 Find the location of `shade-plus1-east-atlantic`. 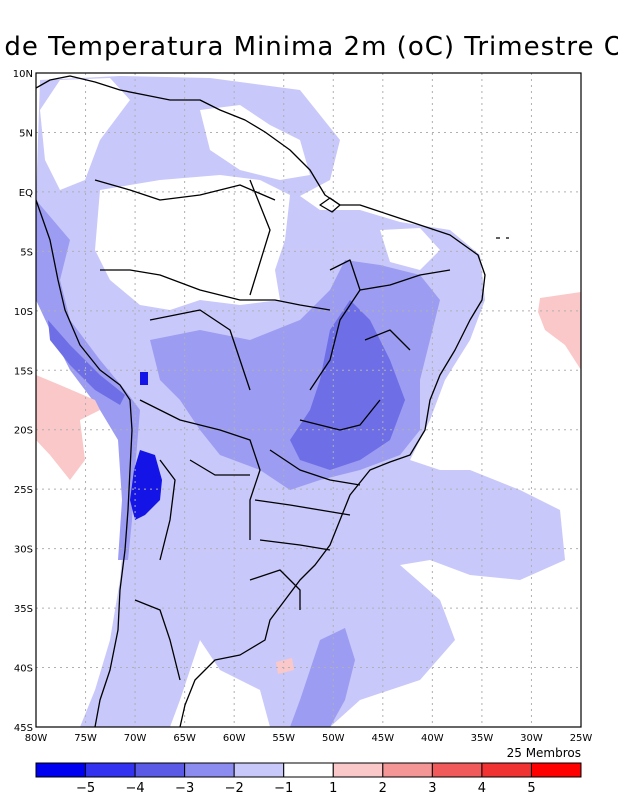

shade-plus1-east-atlantic is located at coordinates (559, 331).